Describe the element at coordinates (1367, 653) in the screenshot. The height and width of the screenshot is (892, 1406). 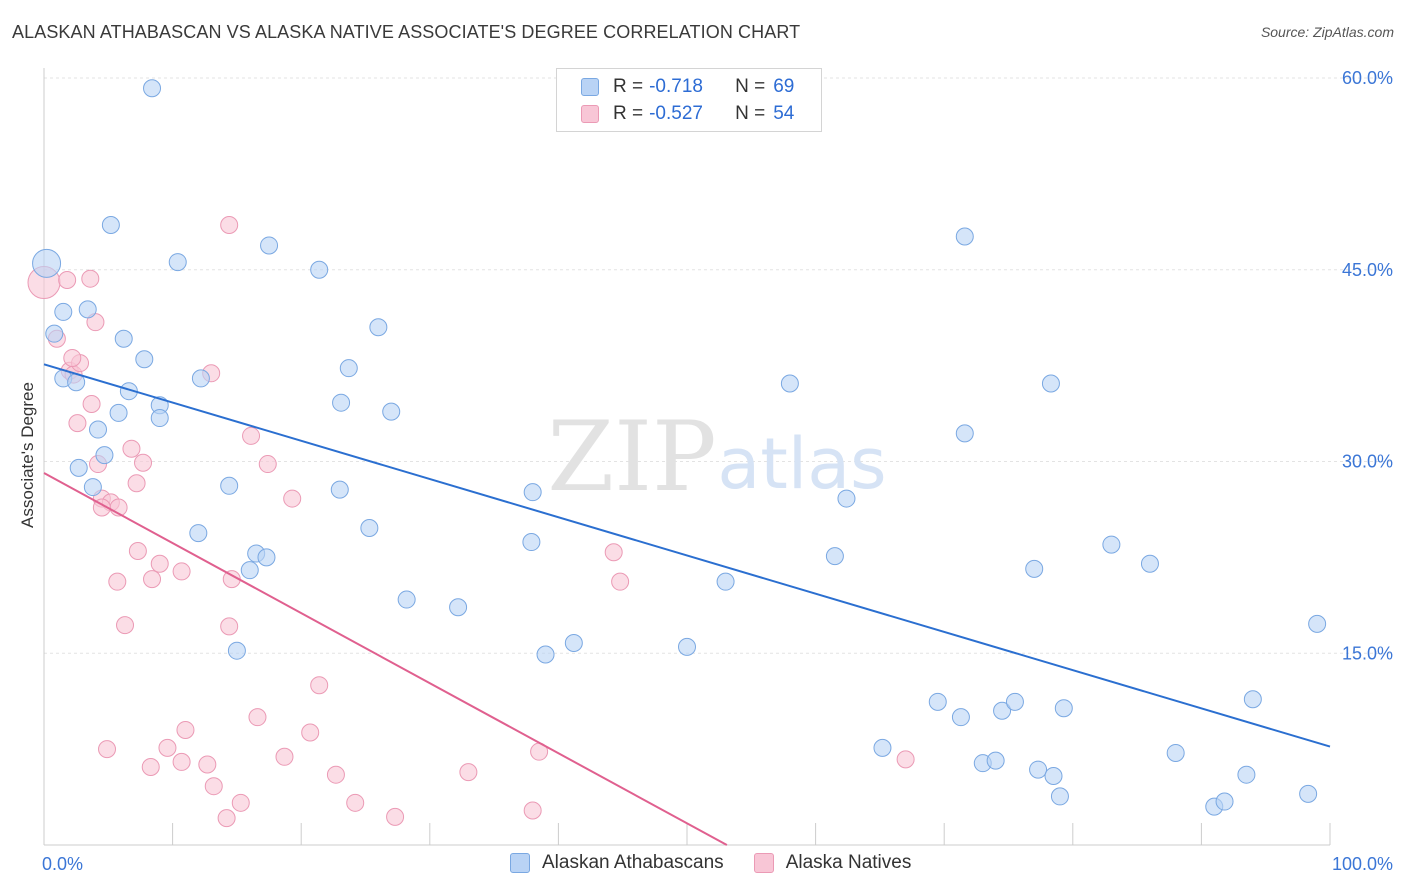
I see `y-tick-label: 15.0%` at that location.